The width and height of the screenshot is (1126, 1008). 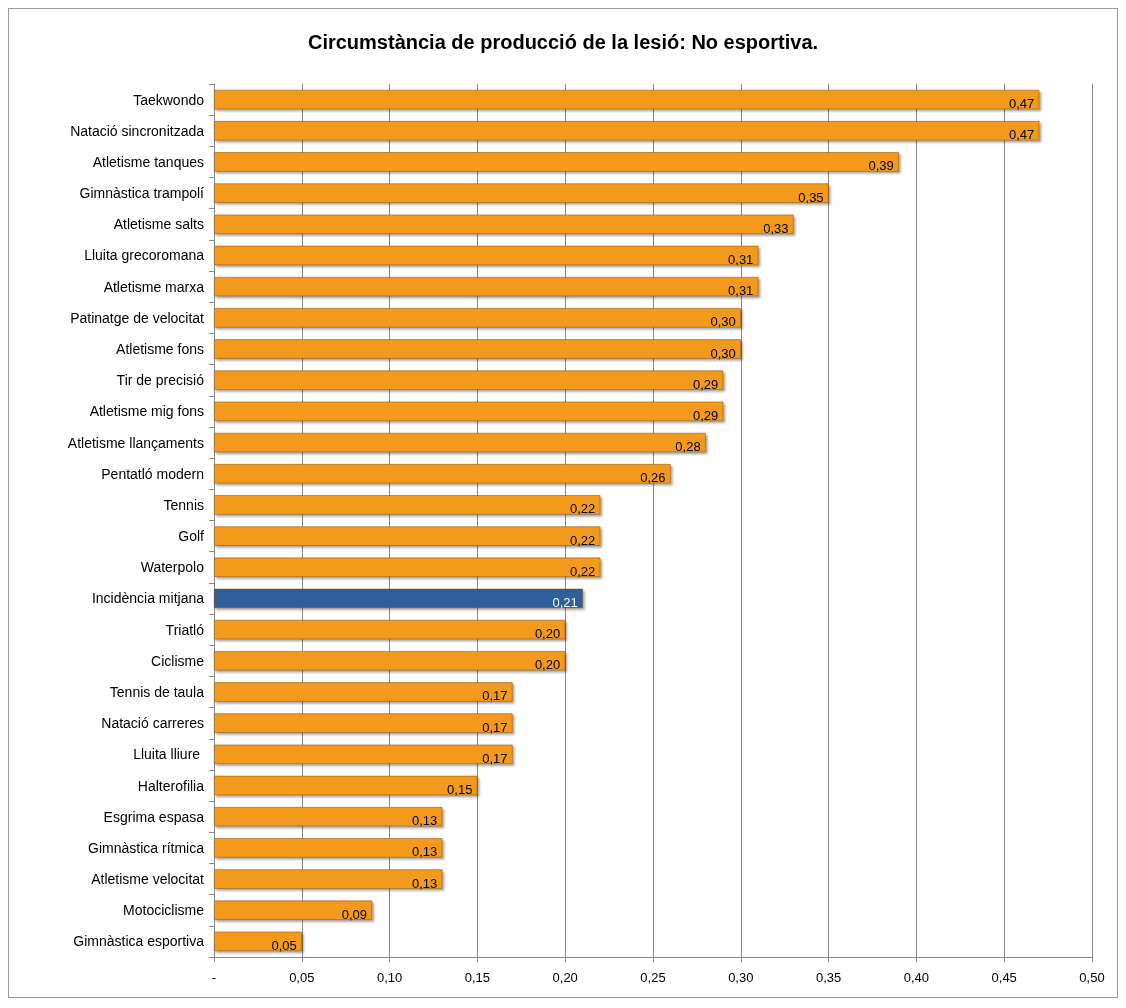 I want to click on data-label: 0,15, so click(x=460, y=790).